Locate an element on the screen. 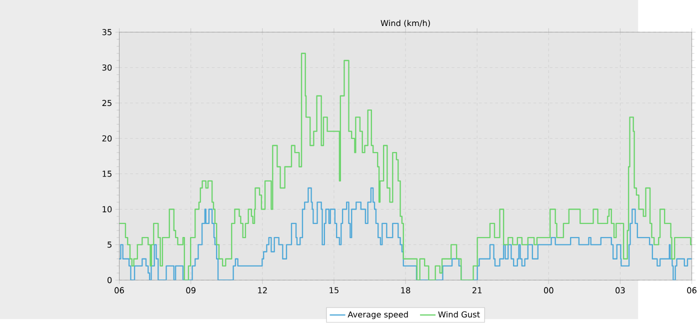 This screenshot has width=700, height=323. y-tick-label: 35 is located at coordinates (107, 32).